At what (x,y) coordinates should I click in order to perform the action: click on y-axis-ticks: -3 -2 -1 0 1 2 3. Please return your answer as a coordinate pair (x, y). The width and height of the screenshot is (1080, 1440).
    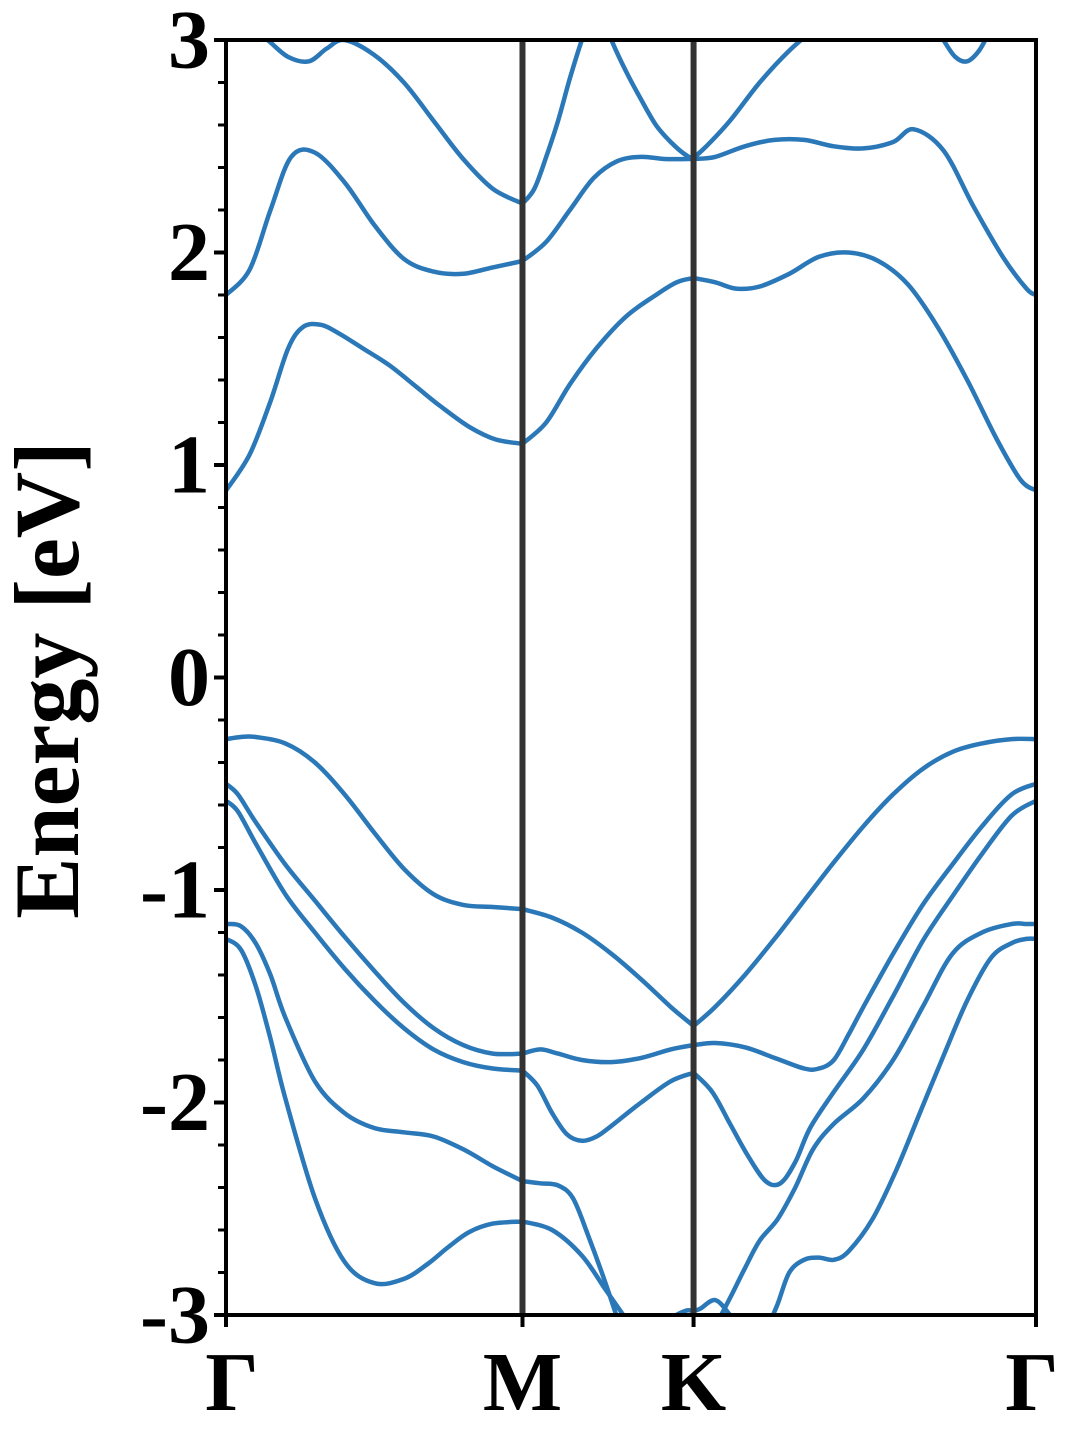
    Looking at the image, I should click on (183, 681).